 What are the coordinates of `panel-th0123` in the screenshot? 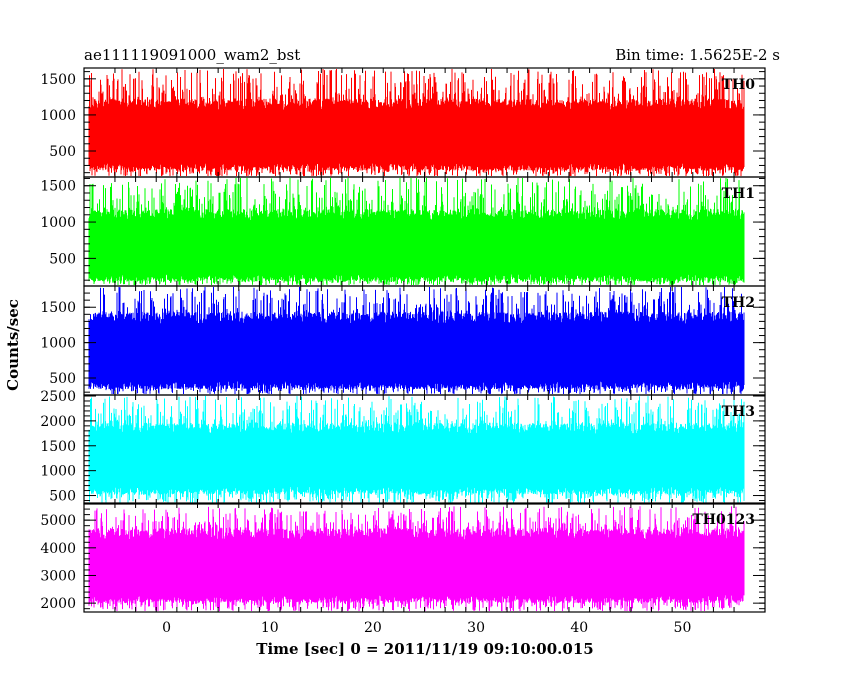 It's located at (416, 558).